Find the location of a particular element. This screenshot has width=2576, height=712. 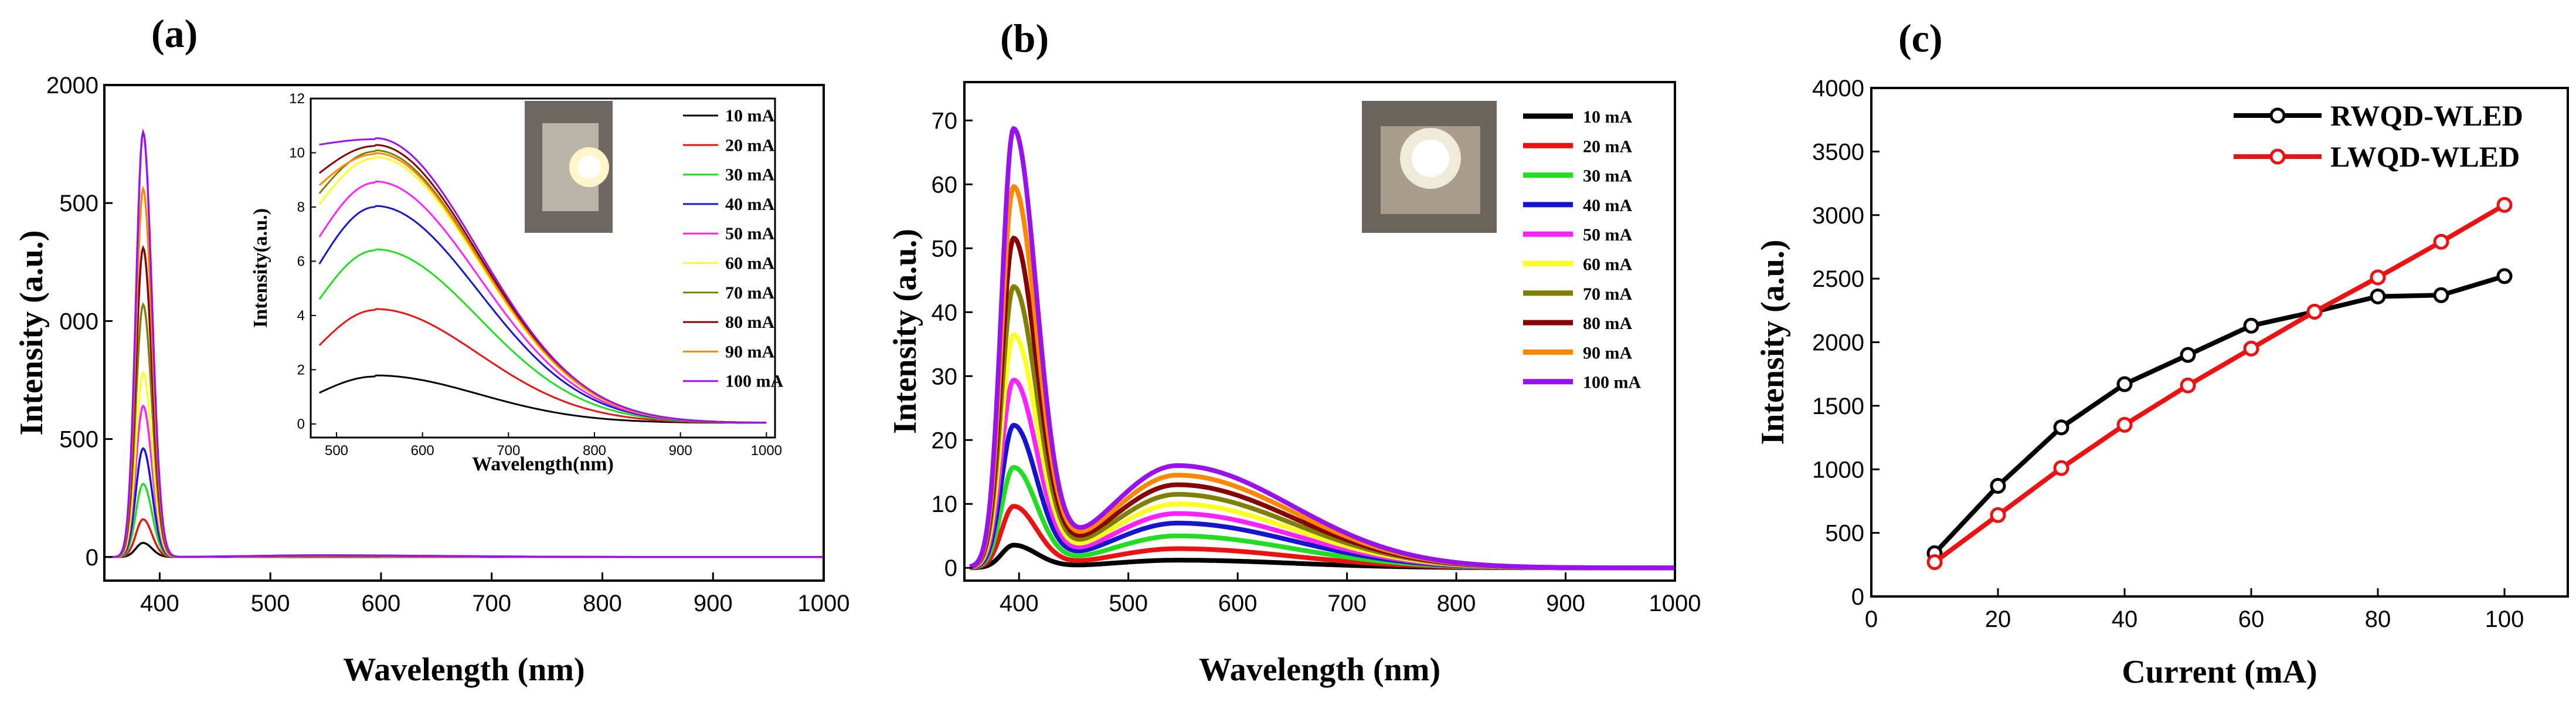

led-photo is located at coordinates (1430, 167).